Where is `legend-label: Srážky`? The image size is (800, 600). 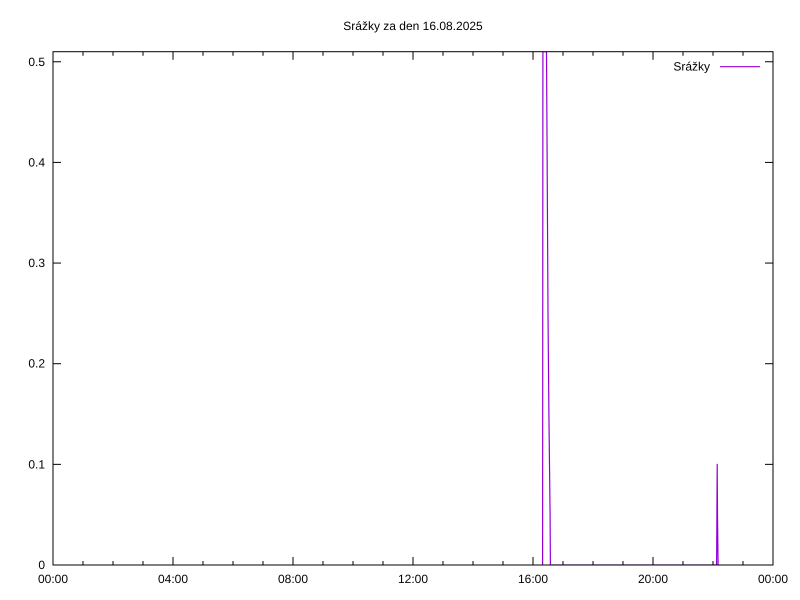 legend-label: Srážky is located at coordinates (691, 67).